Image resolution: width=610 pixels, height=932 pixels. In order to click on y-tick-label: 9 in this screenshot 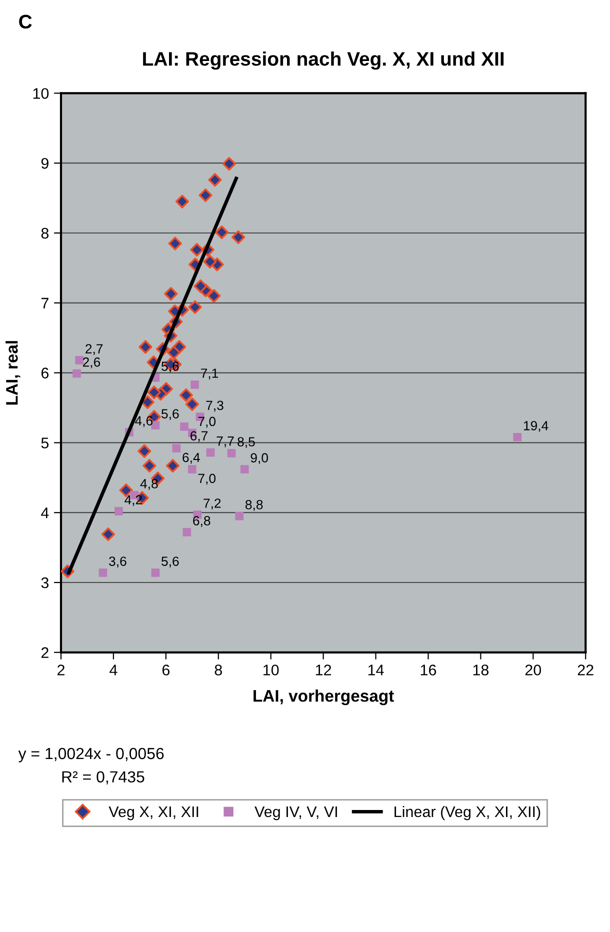, I will do `click(44, 163)`.